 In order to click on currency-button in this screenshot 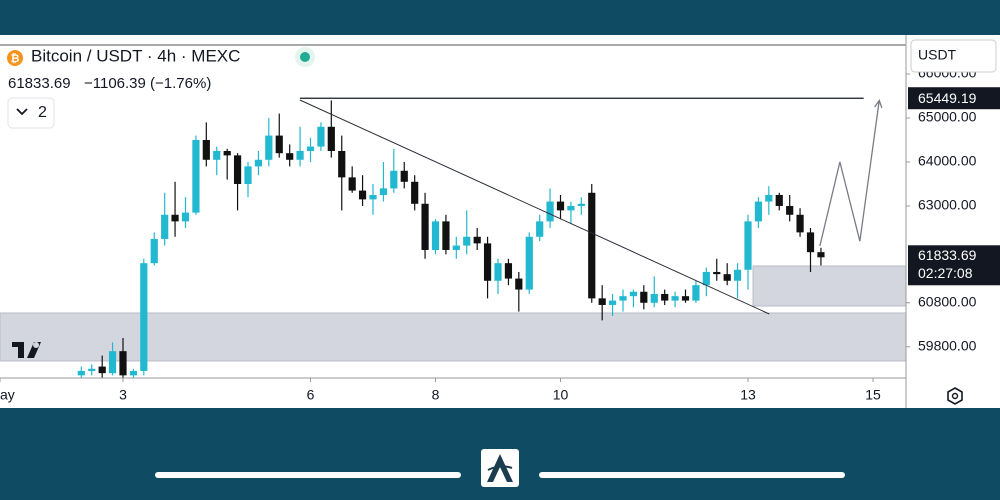, I will do `click(953, 56)`.